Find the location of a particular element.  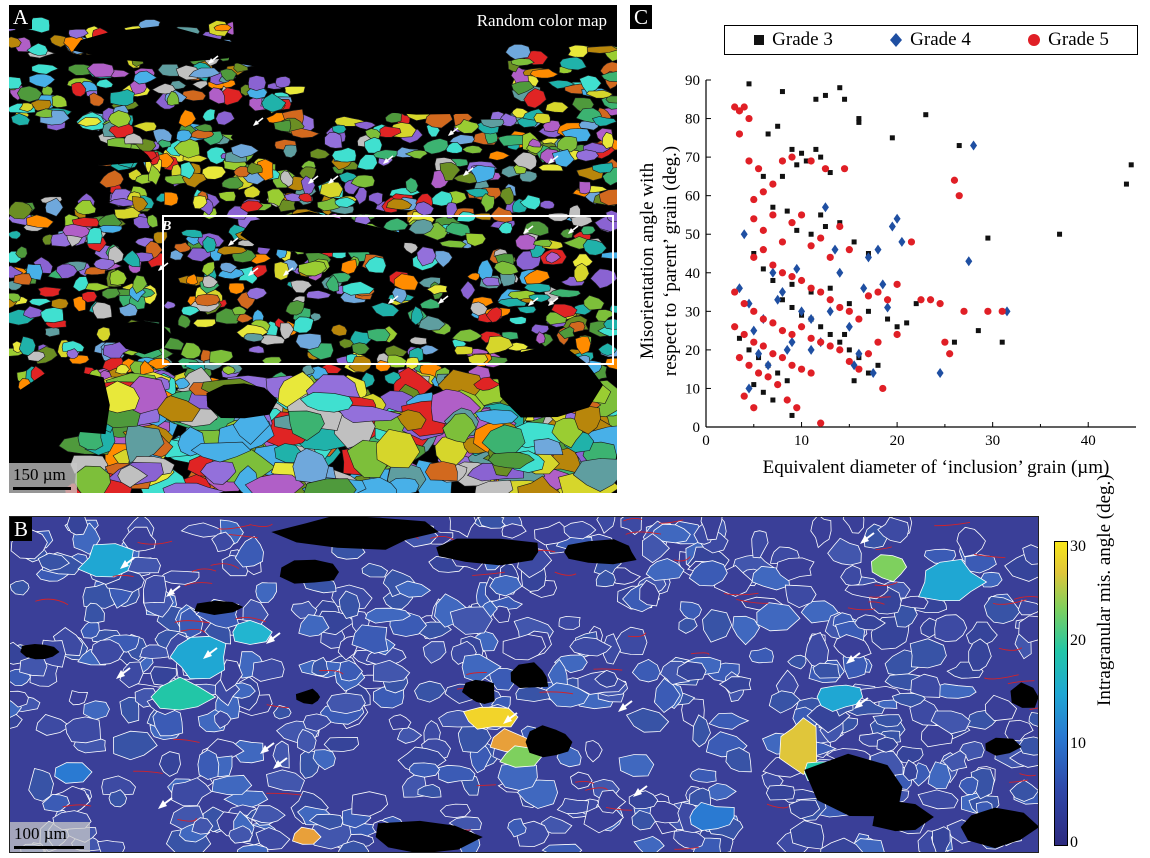

panel-c-letter: C is located at coordinates (641, 17).